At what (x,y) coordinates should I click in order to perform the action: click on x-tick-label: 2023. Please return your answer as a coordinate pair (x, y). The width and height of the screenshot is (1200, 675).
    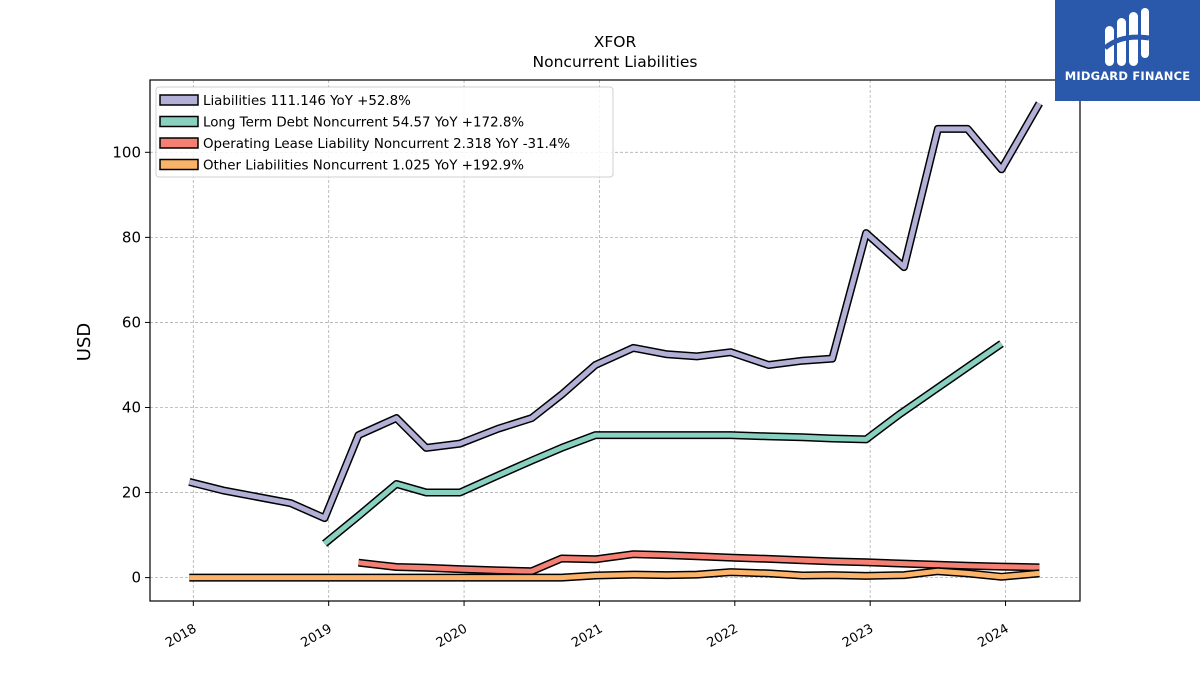
    Looking at the image, I should click on (858, 636).